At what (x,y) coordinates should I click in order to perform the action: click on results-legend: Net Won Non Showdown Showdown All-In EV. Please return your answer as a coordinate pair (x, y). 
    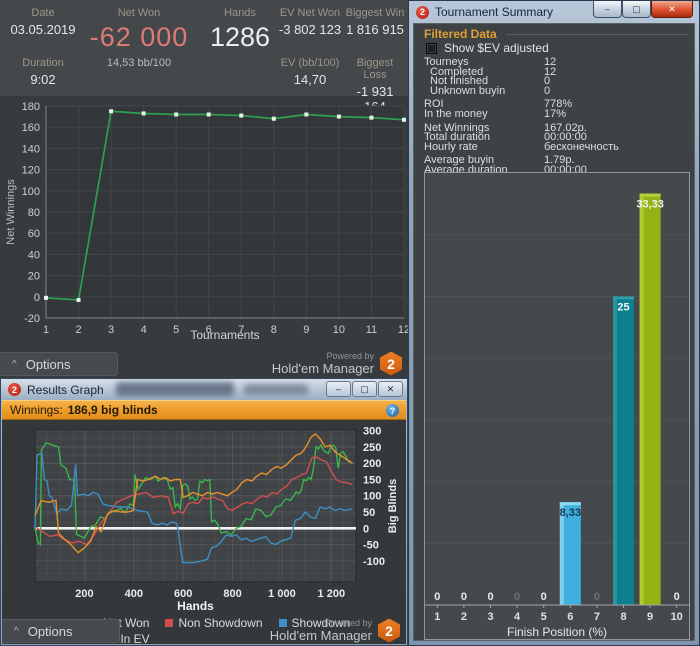
    Looking at the image, I should click on (224, 631).